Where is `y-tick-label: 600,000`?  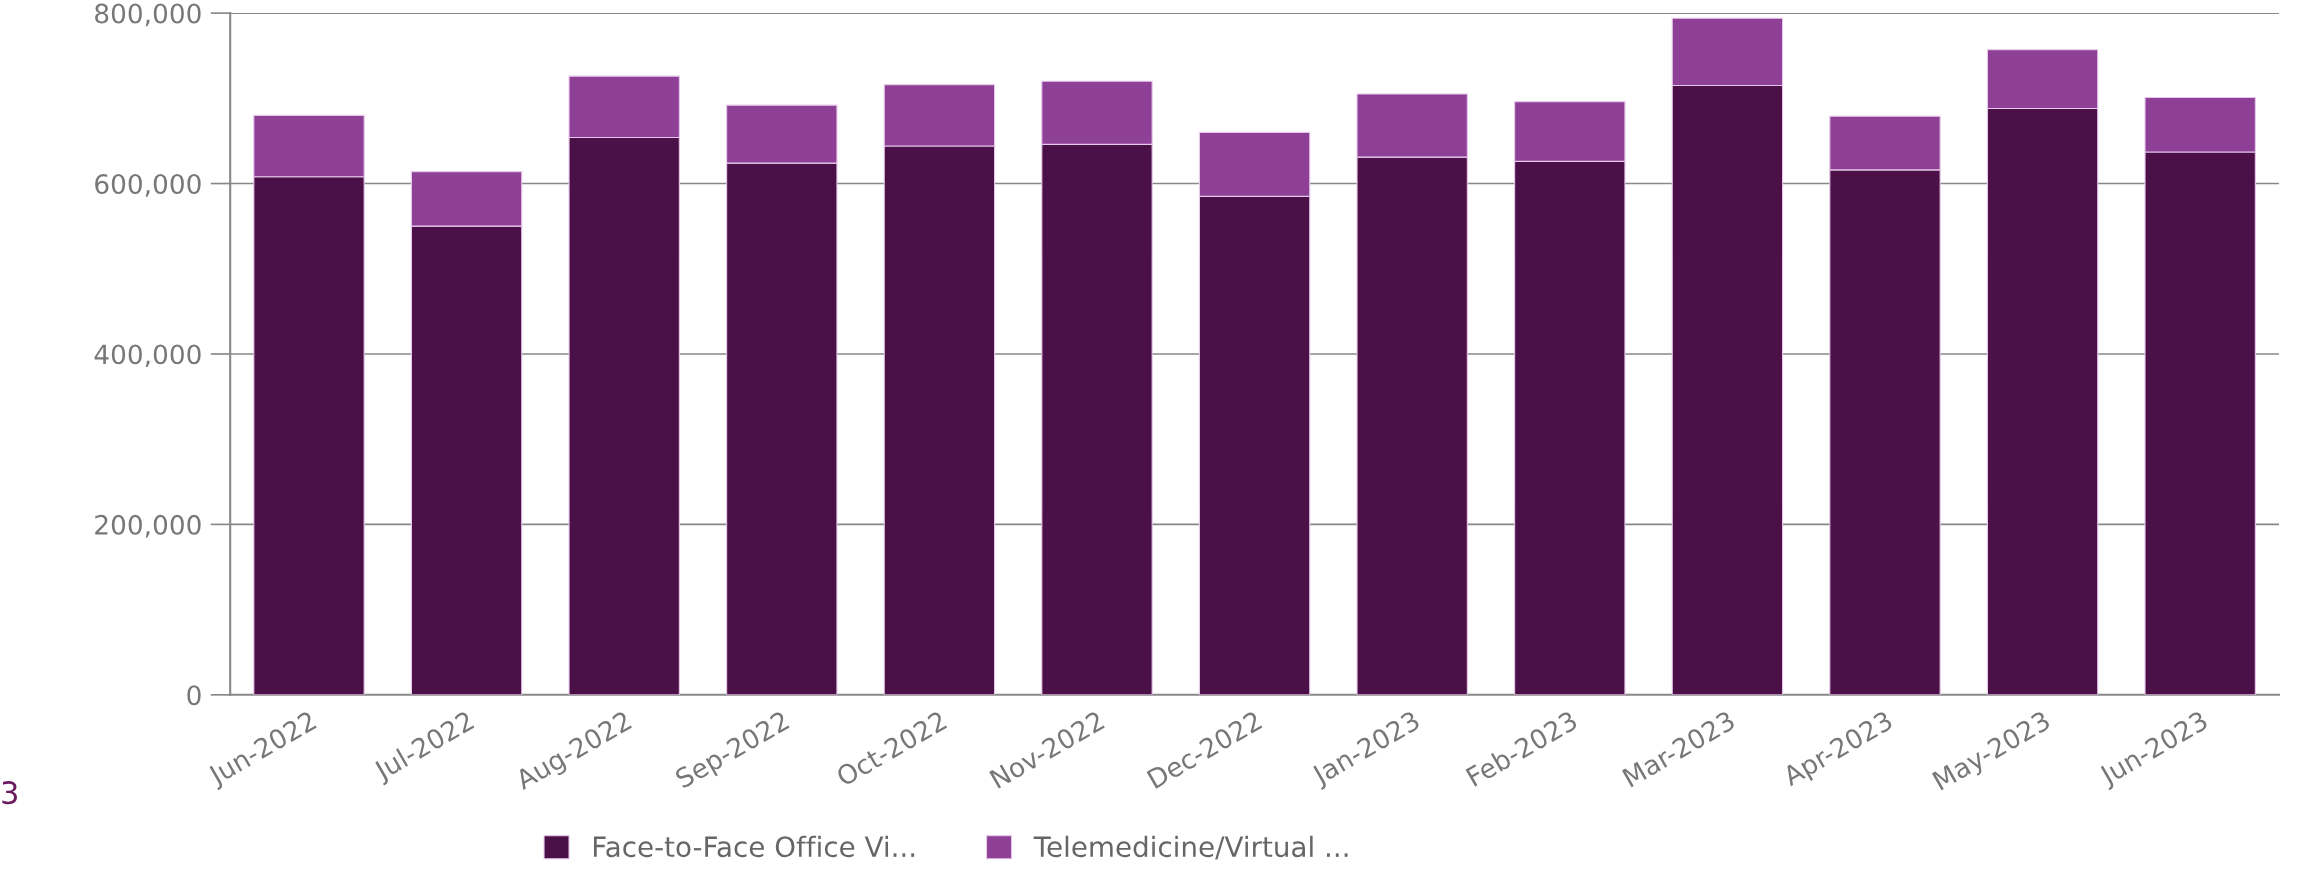
y-tick-label: 600,000 is located at coordinates (148, 185).